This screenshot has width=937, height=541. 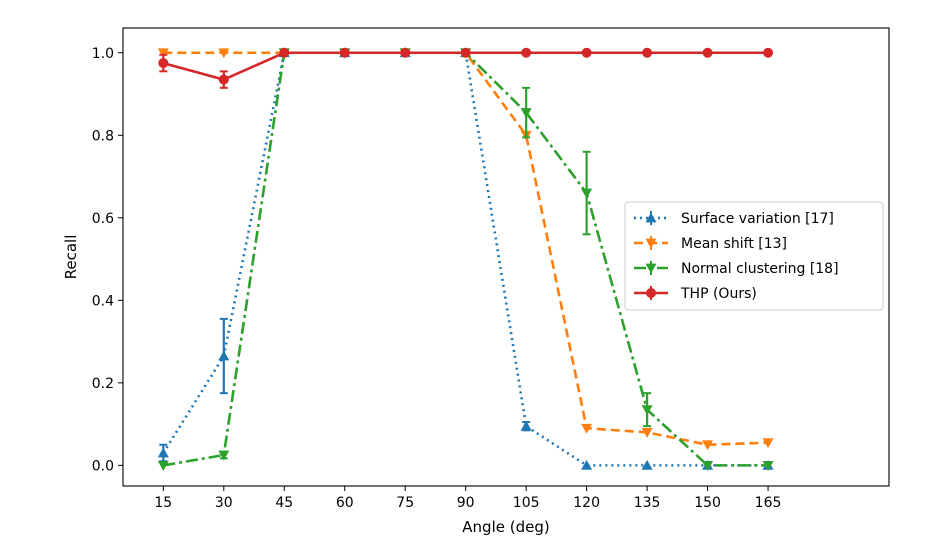 What do you see at coordinates (103, 219) in the screenshot?
I see `y-tick-label: 0.6` at bounding box center [103, 219].